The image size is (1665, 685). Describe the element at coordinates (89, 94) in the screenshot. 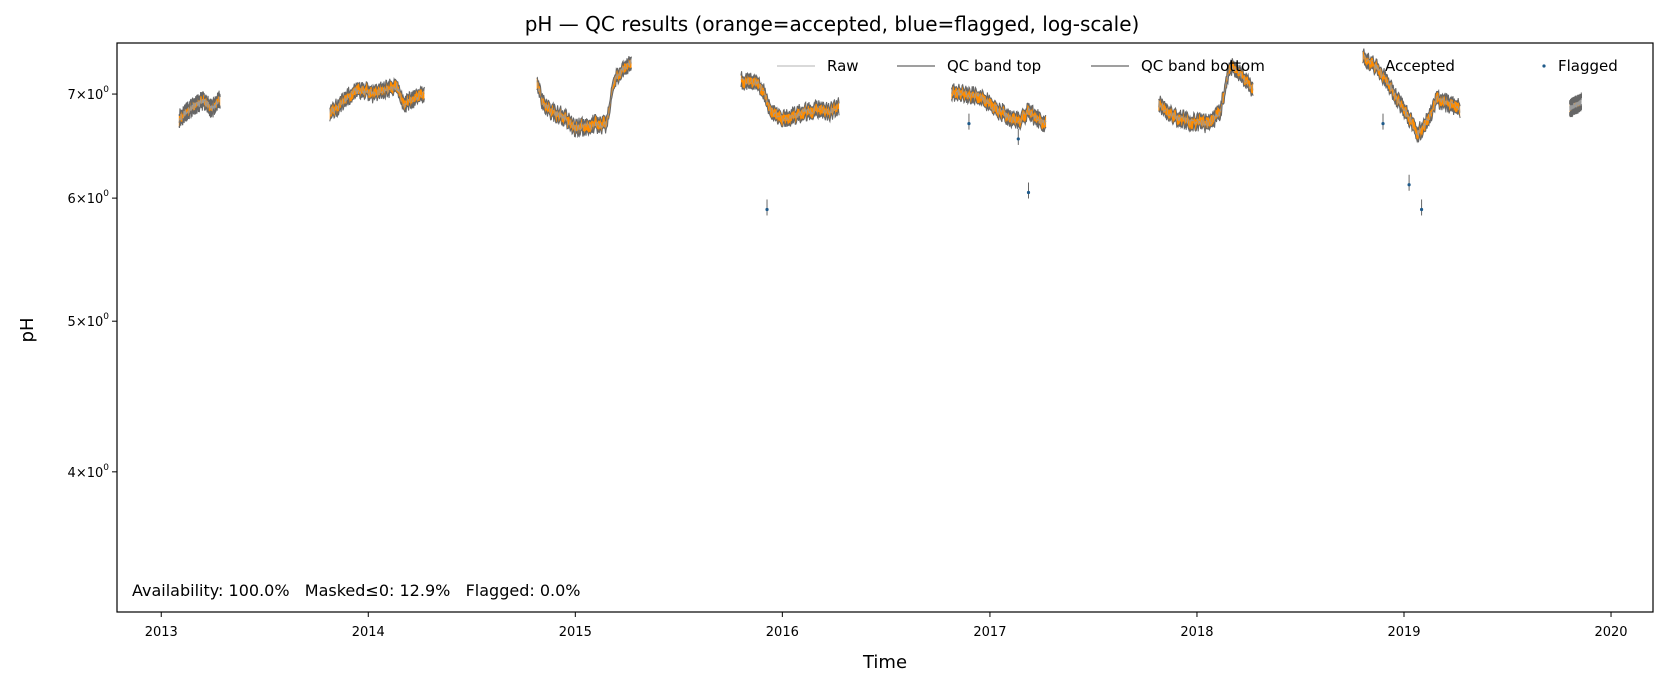

I see `y-tick-label: 7×100` at that location.